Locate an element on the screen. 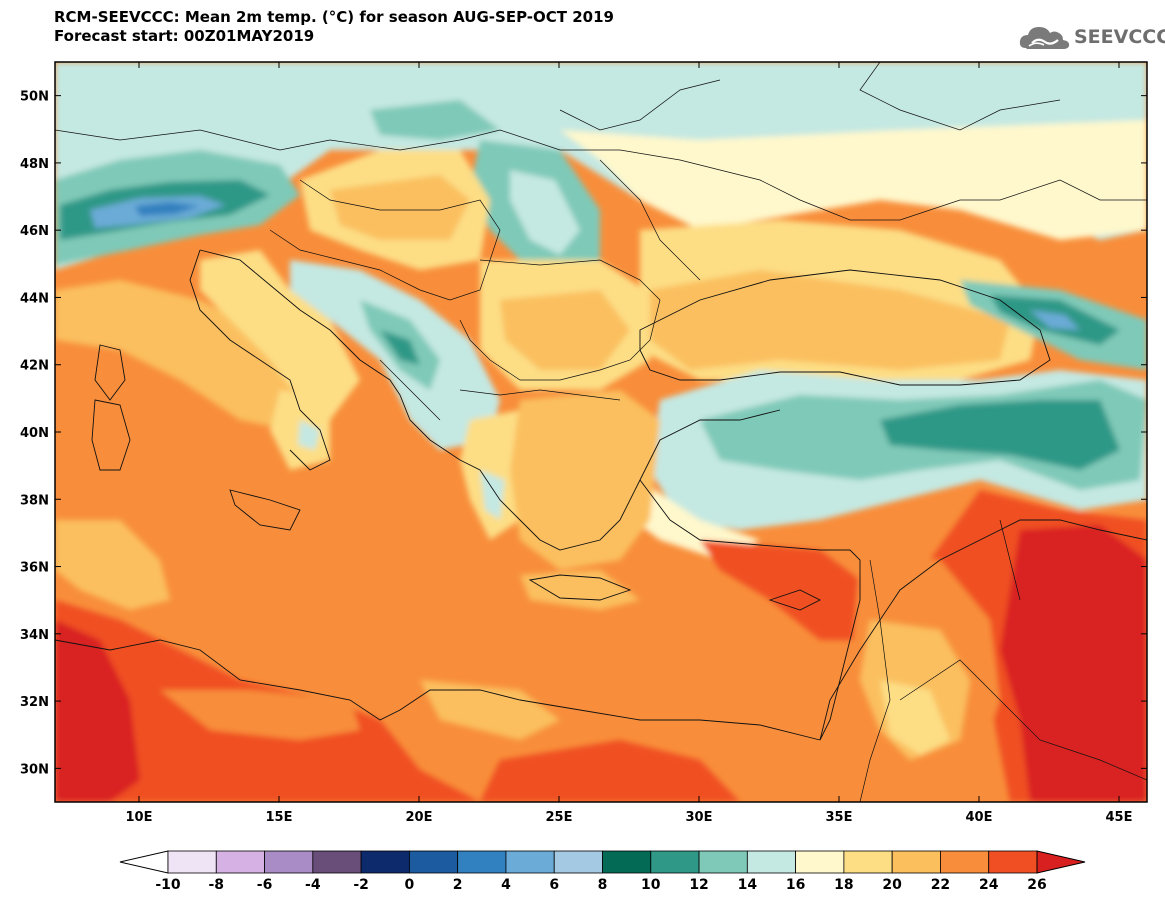 The image size is (1165, 907). lat-tick-label: 46N is located at coordinates (34, 231).